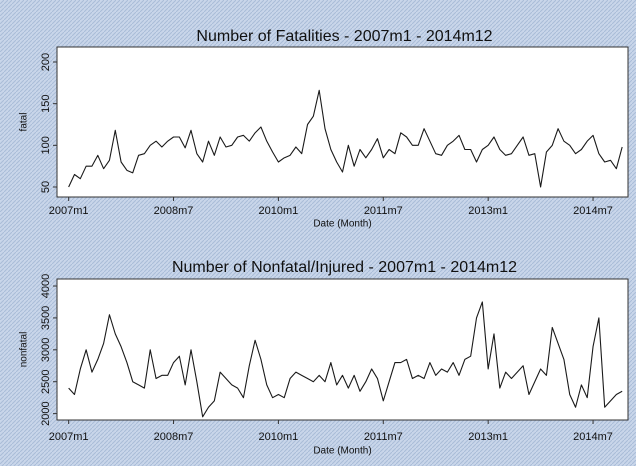  What do you see at coordinates (46, 286) in the screenshot?
I see `y-tick-label: 4000` at bounding box center [46, 286].